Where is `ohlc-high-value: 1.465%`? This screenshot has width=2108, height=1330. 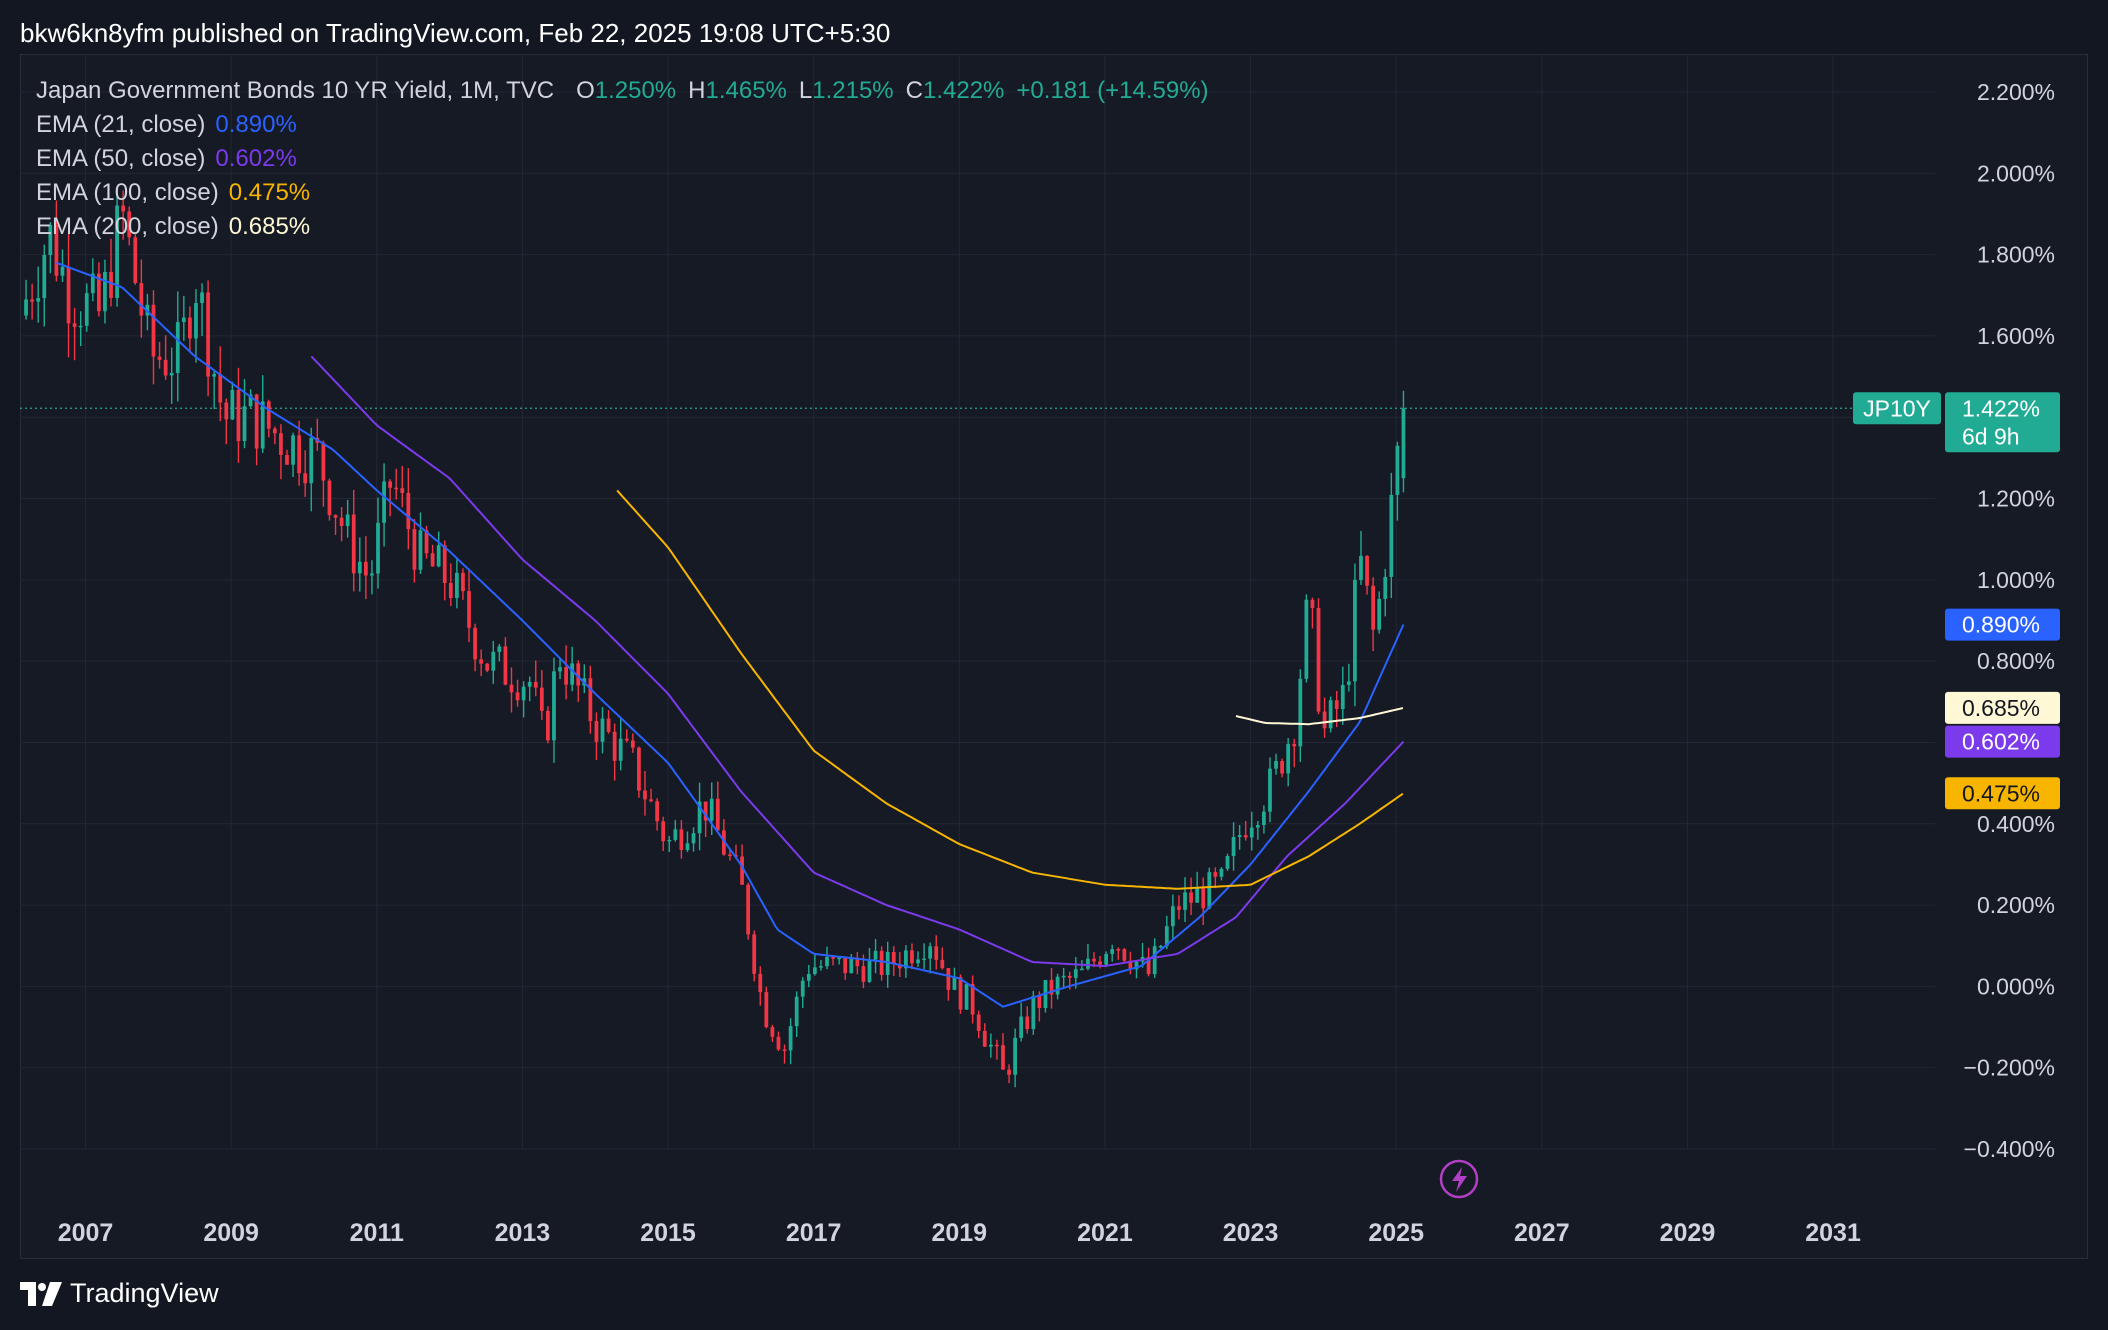 ohlc-high-value: 1.465% is located at coordinates (746, 90).